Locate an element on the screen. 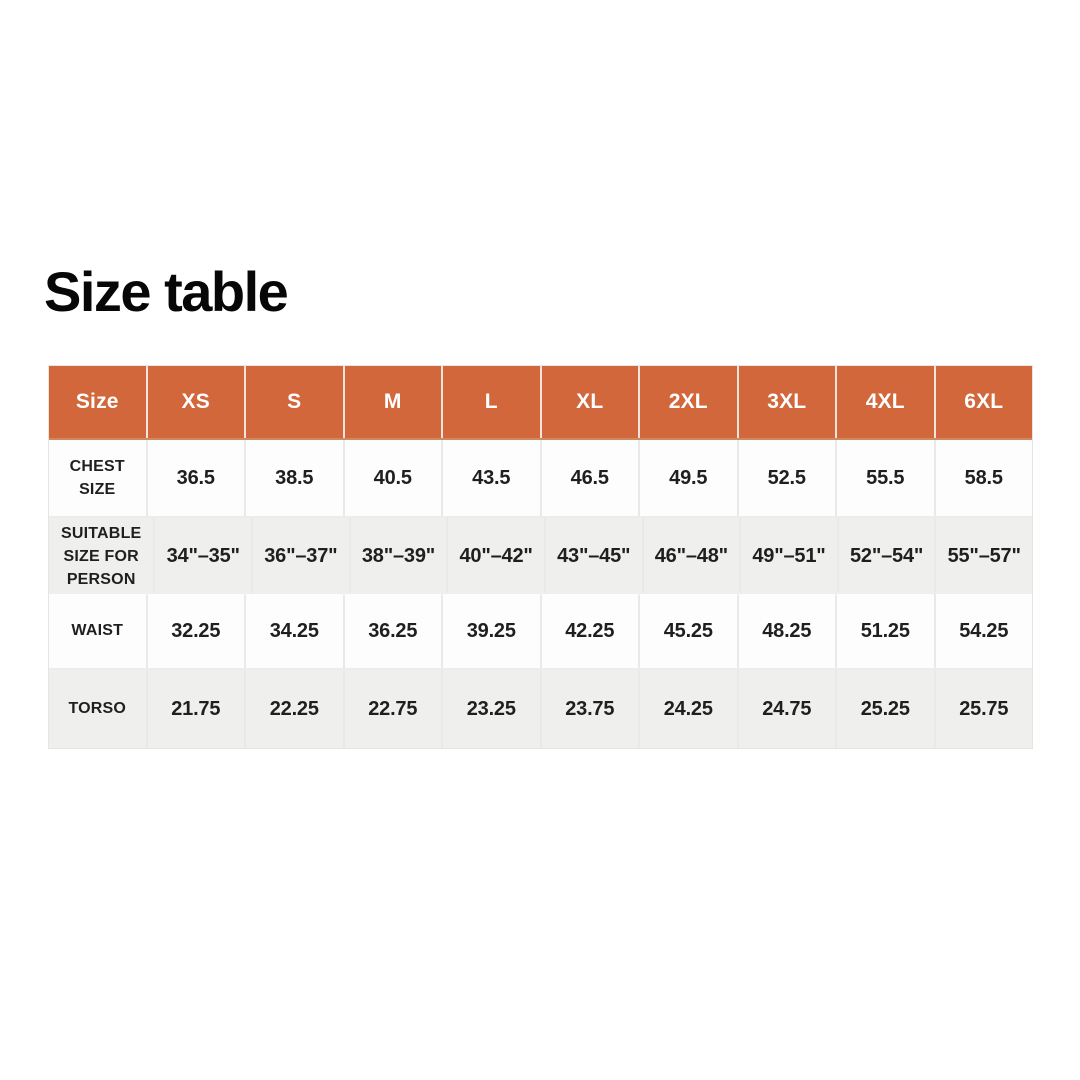 Image resolution: width=1080 pixels, height=1080 pixels. row-label: CHEST SIZE is located at coordinates (97, 478).